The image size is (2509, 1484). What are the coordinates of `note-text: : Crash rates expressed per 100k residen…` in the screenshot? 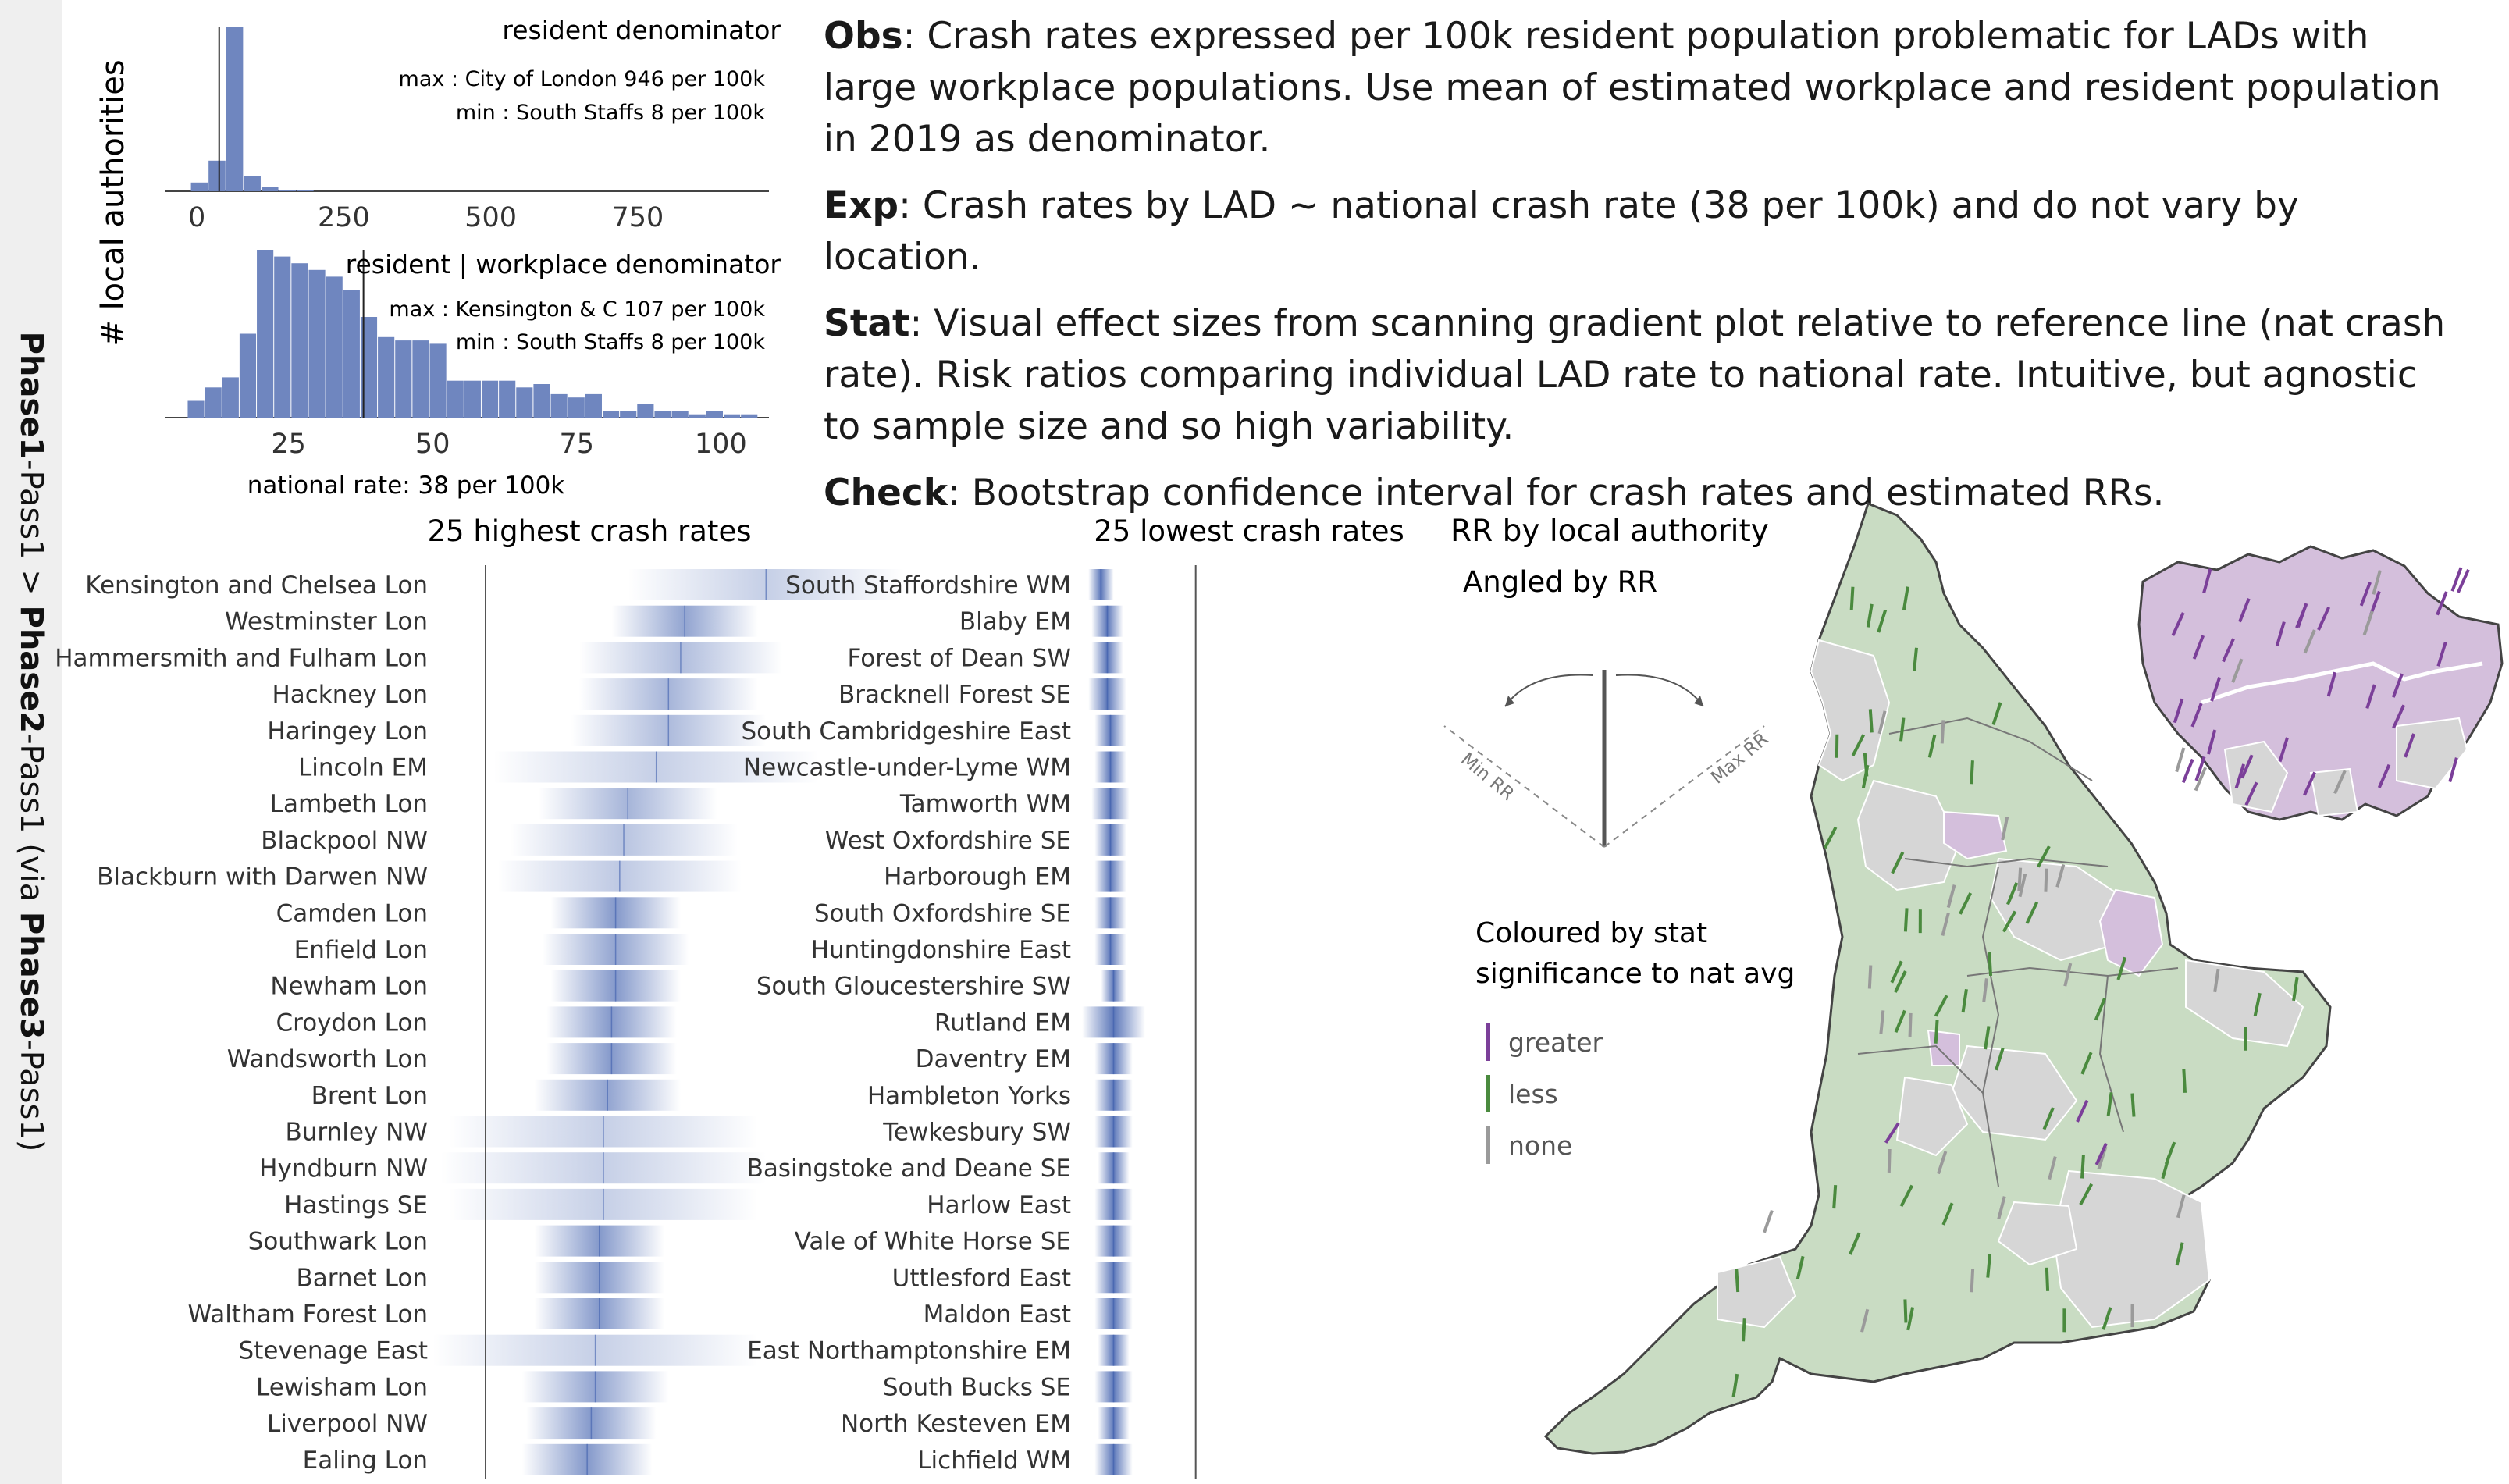 It's located at (1632, 88).